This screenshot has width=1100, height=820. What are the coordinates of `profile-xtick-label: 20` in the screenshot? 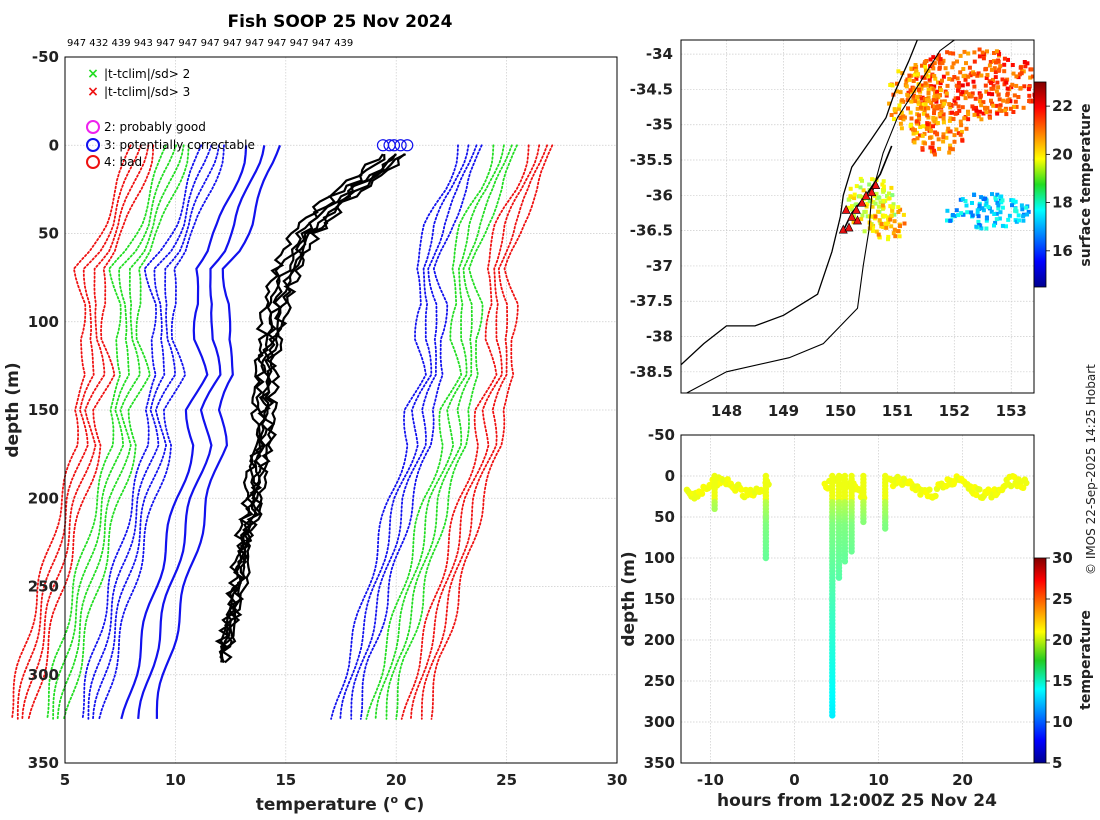 It's located at (396, 780).